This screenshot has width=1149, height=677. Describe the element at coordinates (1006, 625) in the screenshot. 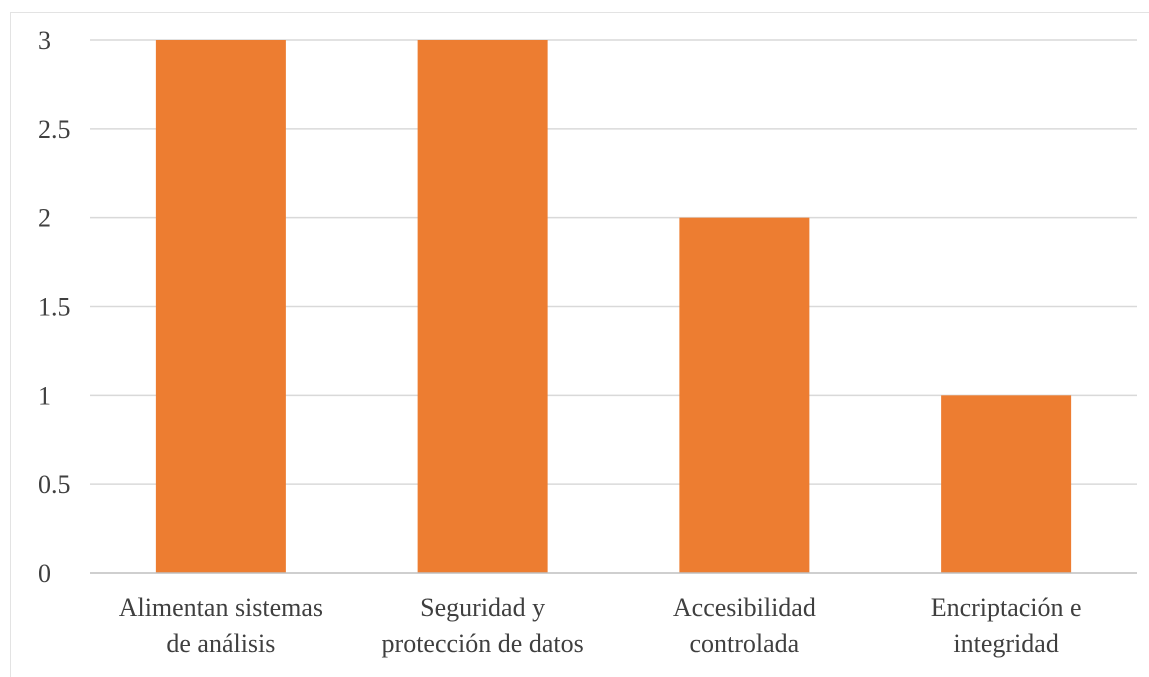

I see `x-tick-label: Encriptación e integridad` at that location.